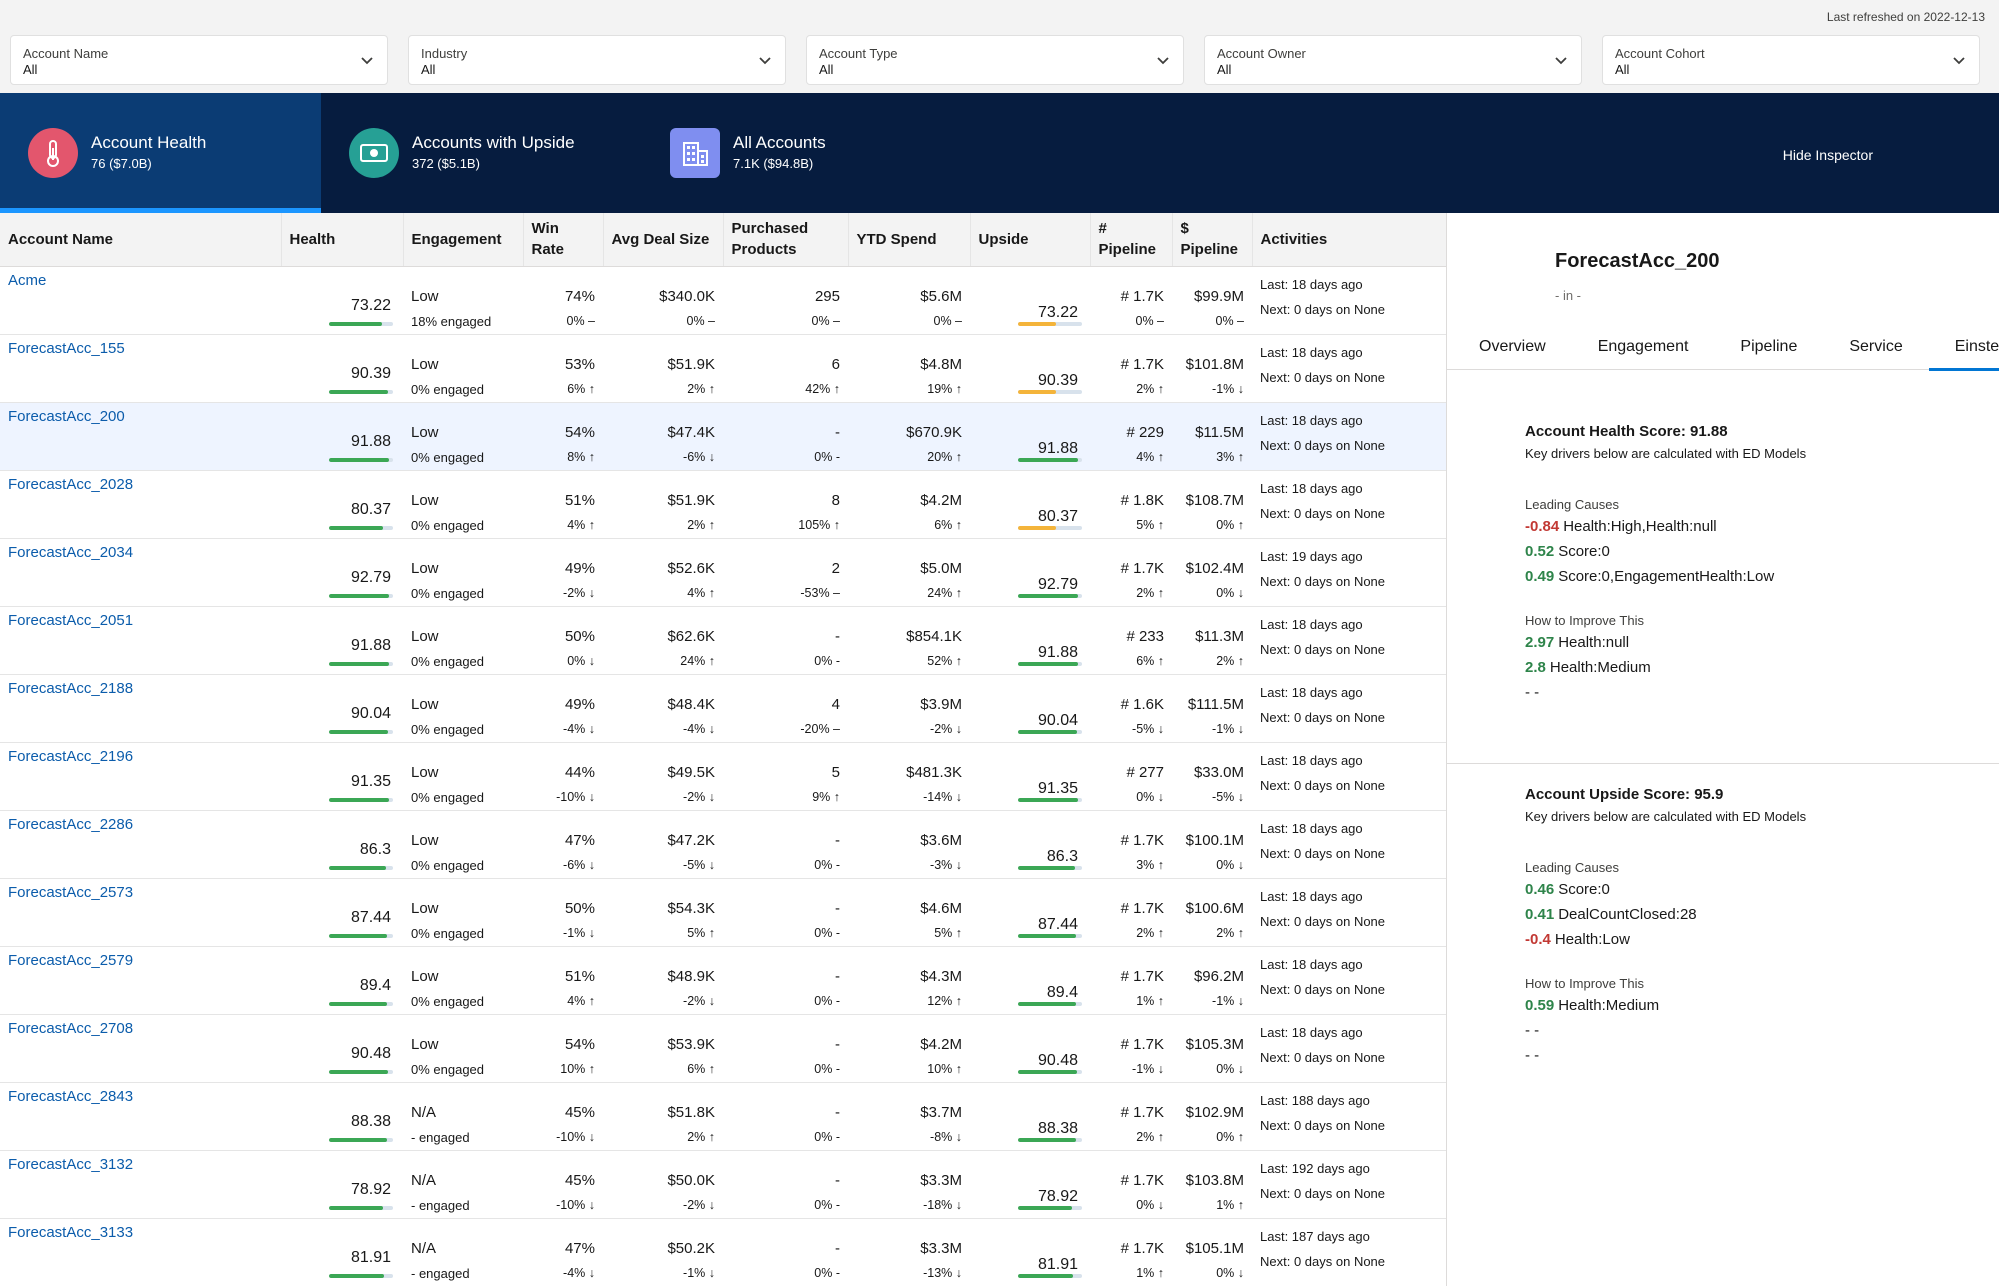 Image resolution: width=1999 pixels, height=1286 pixels. Describe the element at coordinates (995, 60) in the screenshot. I see `filter-account-type: Account Type All` at that location.